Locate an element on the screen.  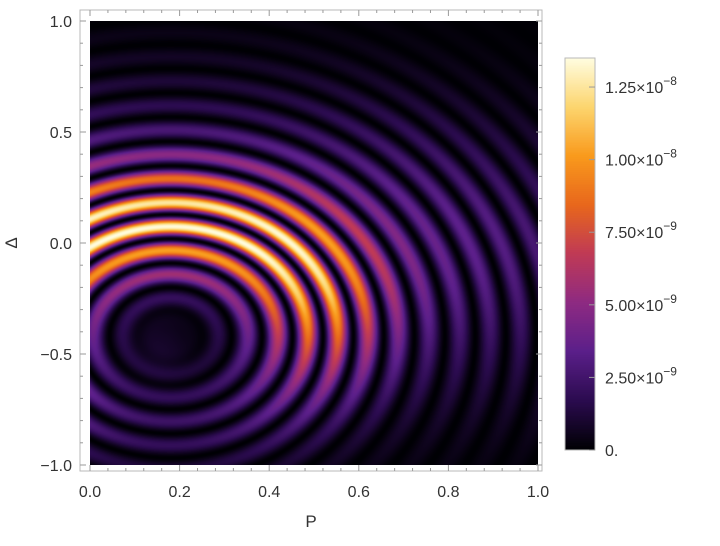
y-tick-label: 1.0 is located at coordinates (61, 22).